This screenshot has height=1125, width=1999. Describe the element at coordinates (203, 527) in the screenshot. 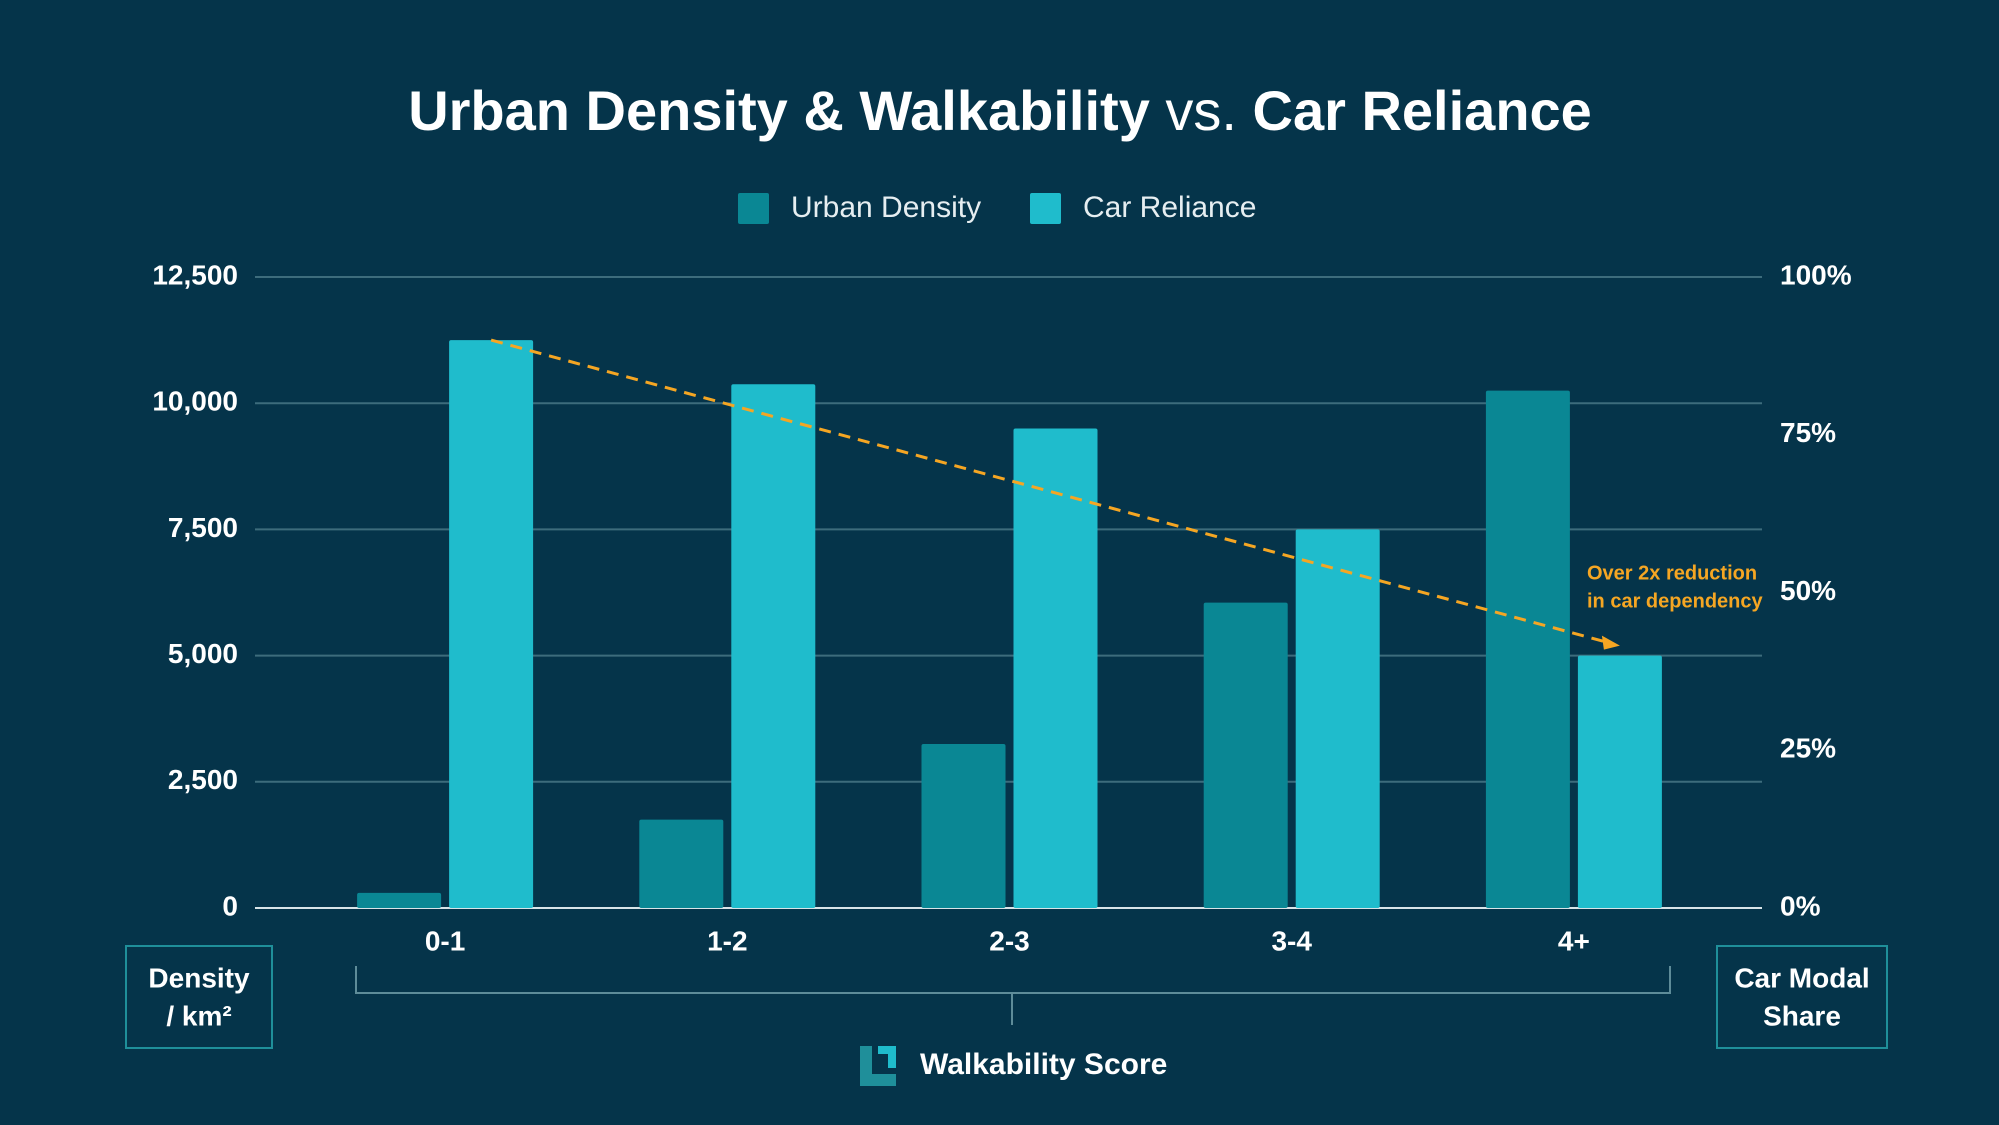

I see `y-tick-label: 7,500` at that location.